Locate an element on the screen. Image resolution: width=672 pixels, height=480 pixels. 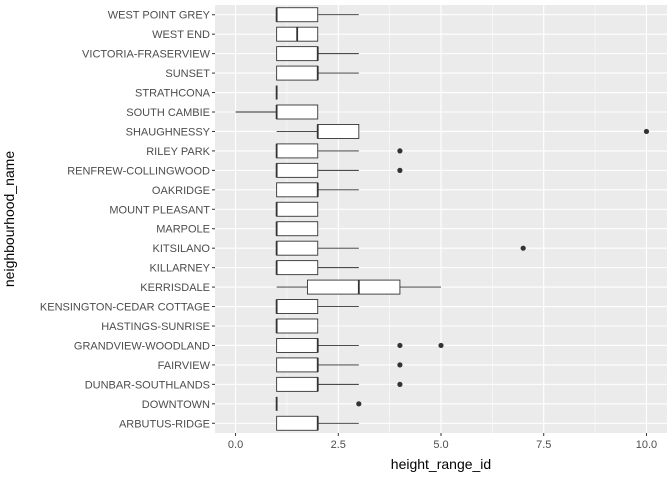
boxplot-shaughnessy is located at coordinates (463, 131).